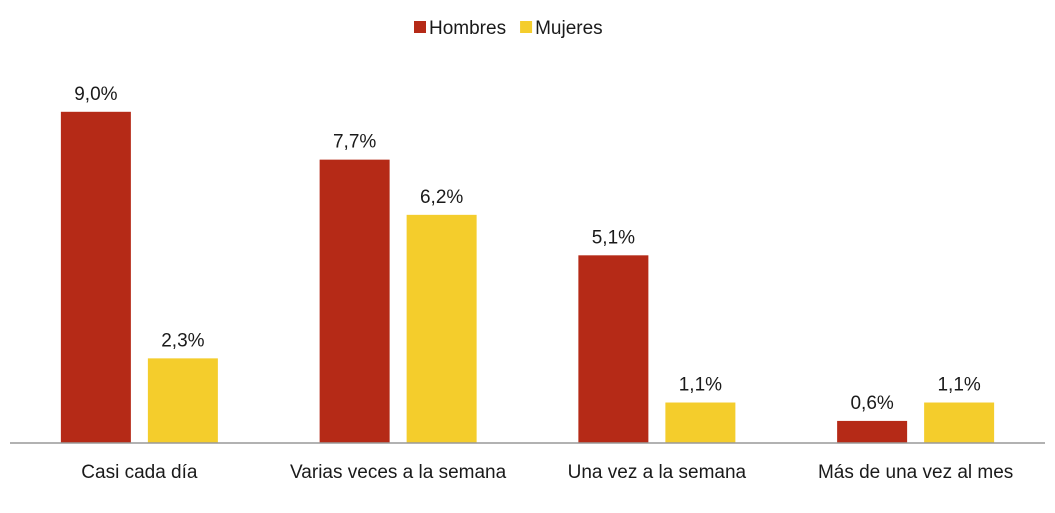 The image size is (1055, 513). I want to click on data-label: 0,6%, so click(871, 403).